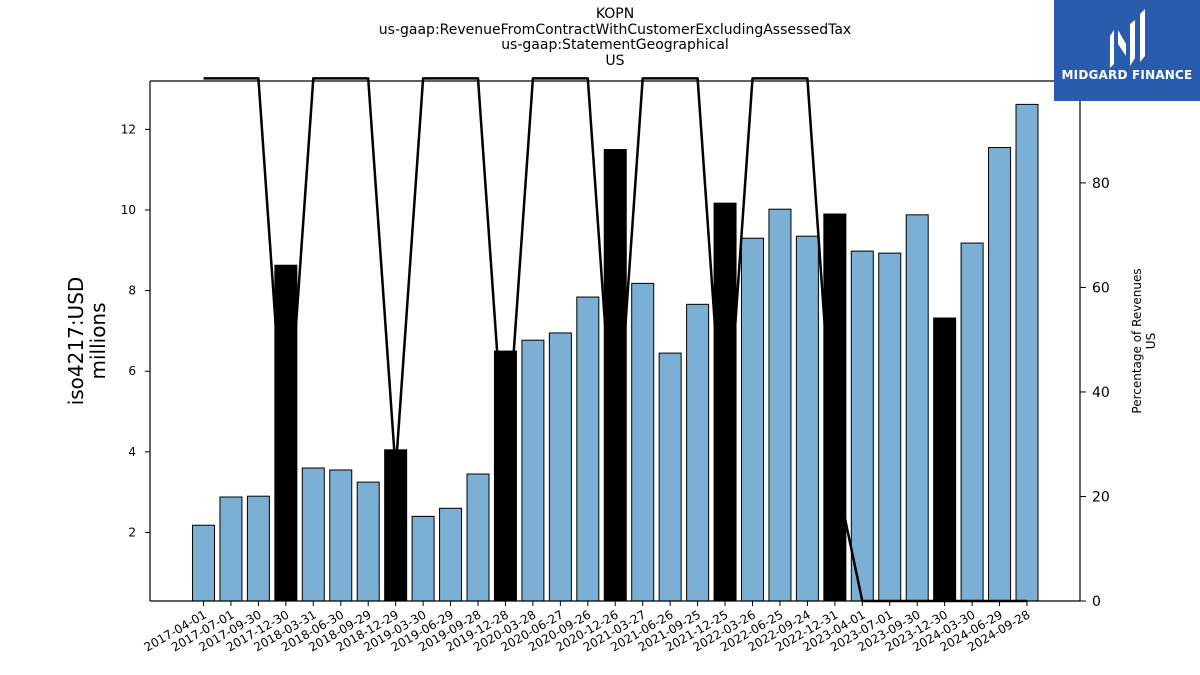 This screenshot has width=1200, height=675. Describe the element at coordinates (615, 60) in the screenshot. I see `chart-title-member: US` at that location.